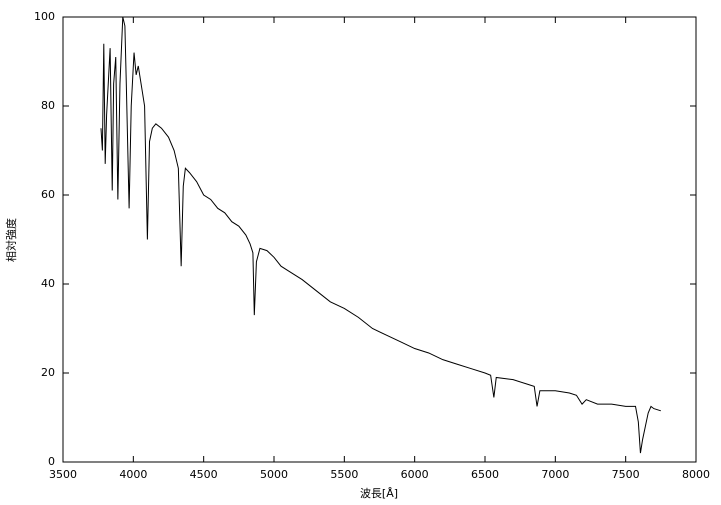 This screenshot has width=721, height=505. I want to click on x-tick-label: 7500, so click(626, 474).